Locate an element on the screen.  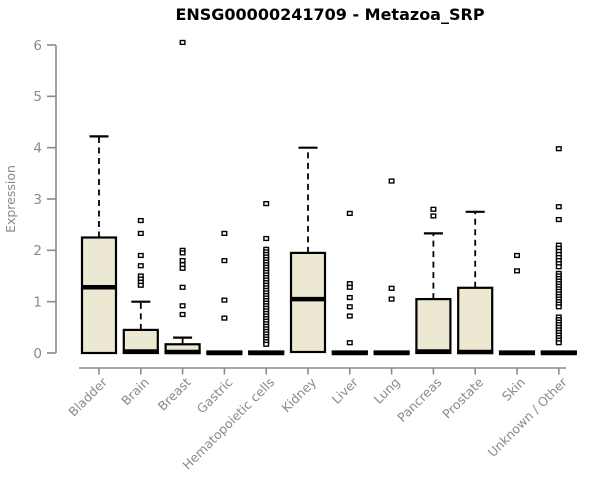
box-group-gastric is located at coordinates (224, 293).